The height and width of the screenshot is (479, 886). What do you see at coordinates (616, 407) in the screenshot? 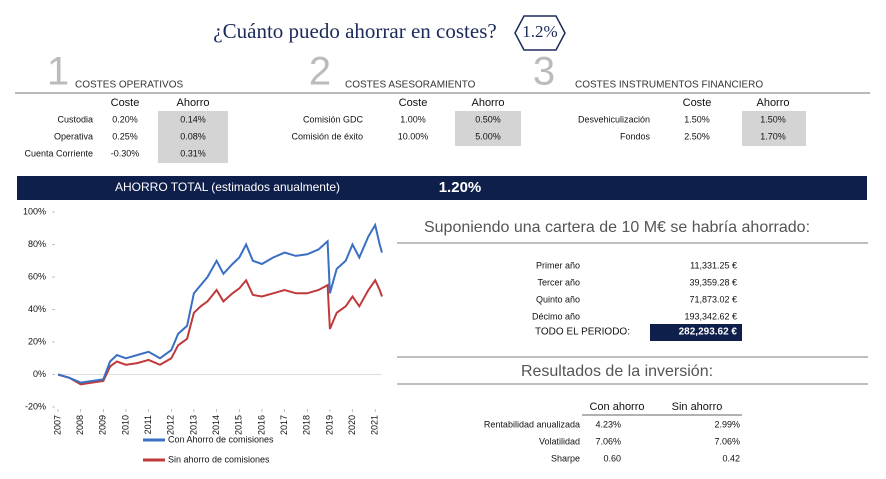
I see `column-header: Con ahorro` at bounding box center [616, 407].